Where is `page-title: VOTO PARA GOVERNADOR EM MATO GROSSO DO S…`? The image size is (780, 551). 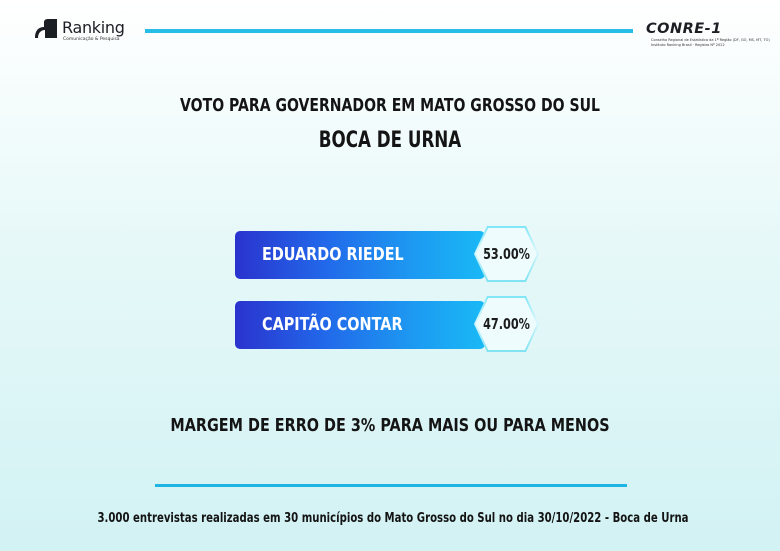 page-title: VOTO PARA GOVERNADOR EM MATO GROSSO DO S… is located at coordinates (390, 105).